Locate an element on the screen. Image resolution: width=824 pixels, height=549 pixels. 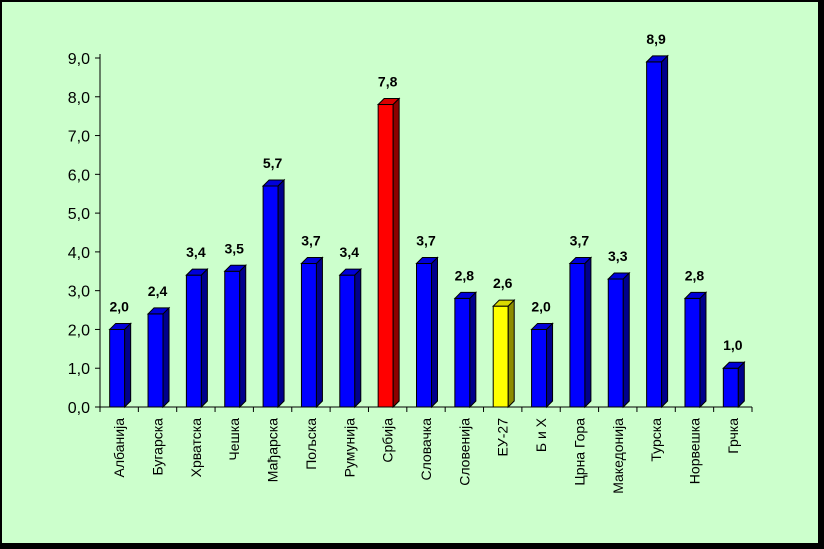
category-label: Словачка is located at coordinates (426, 449).